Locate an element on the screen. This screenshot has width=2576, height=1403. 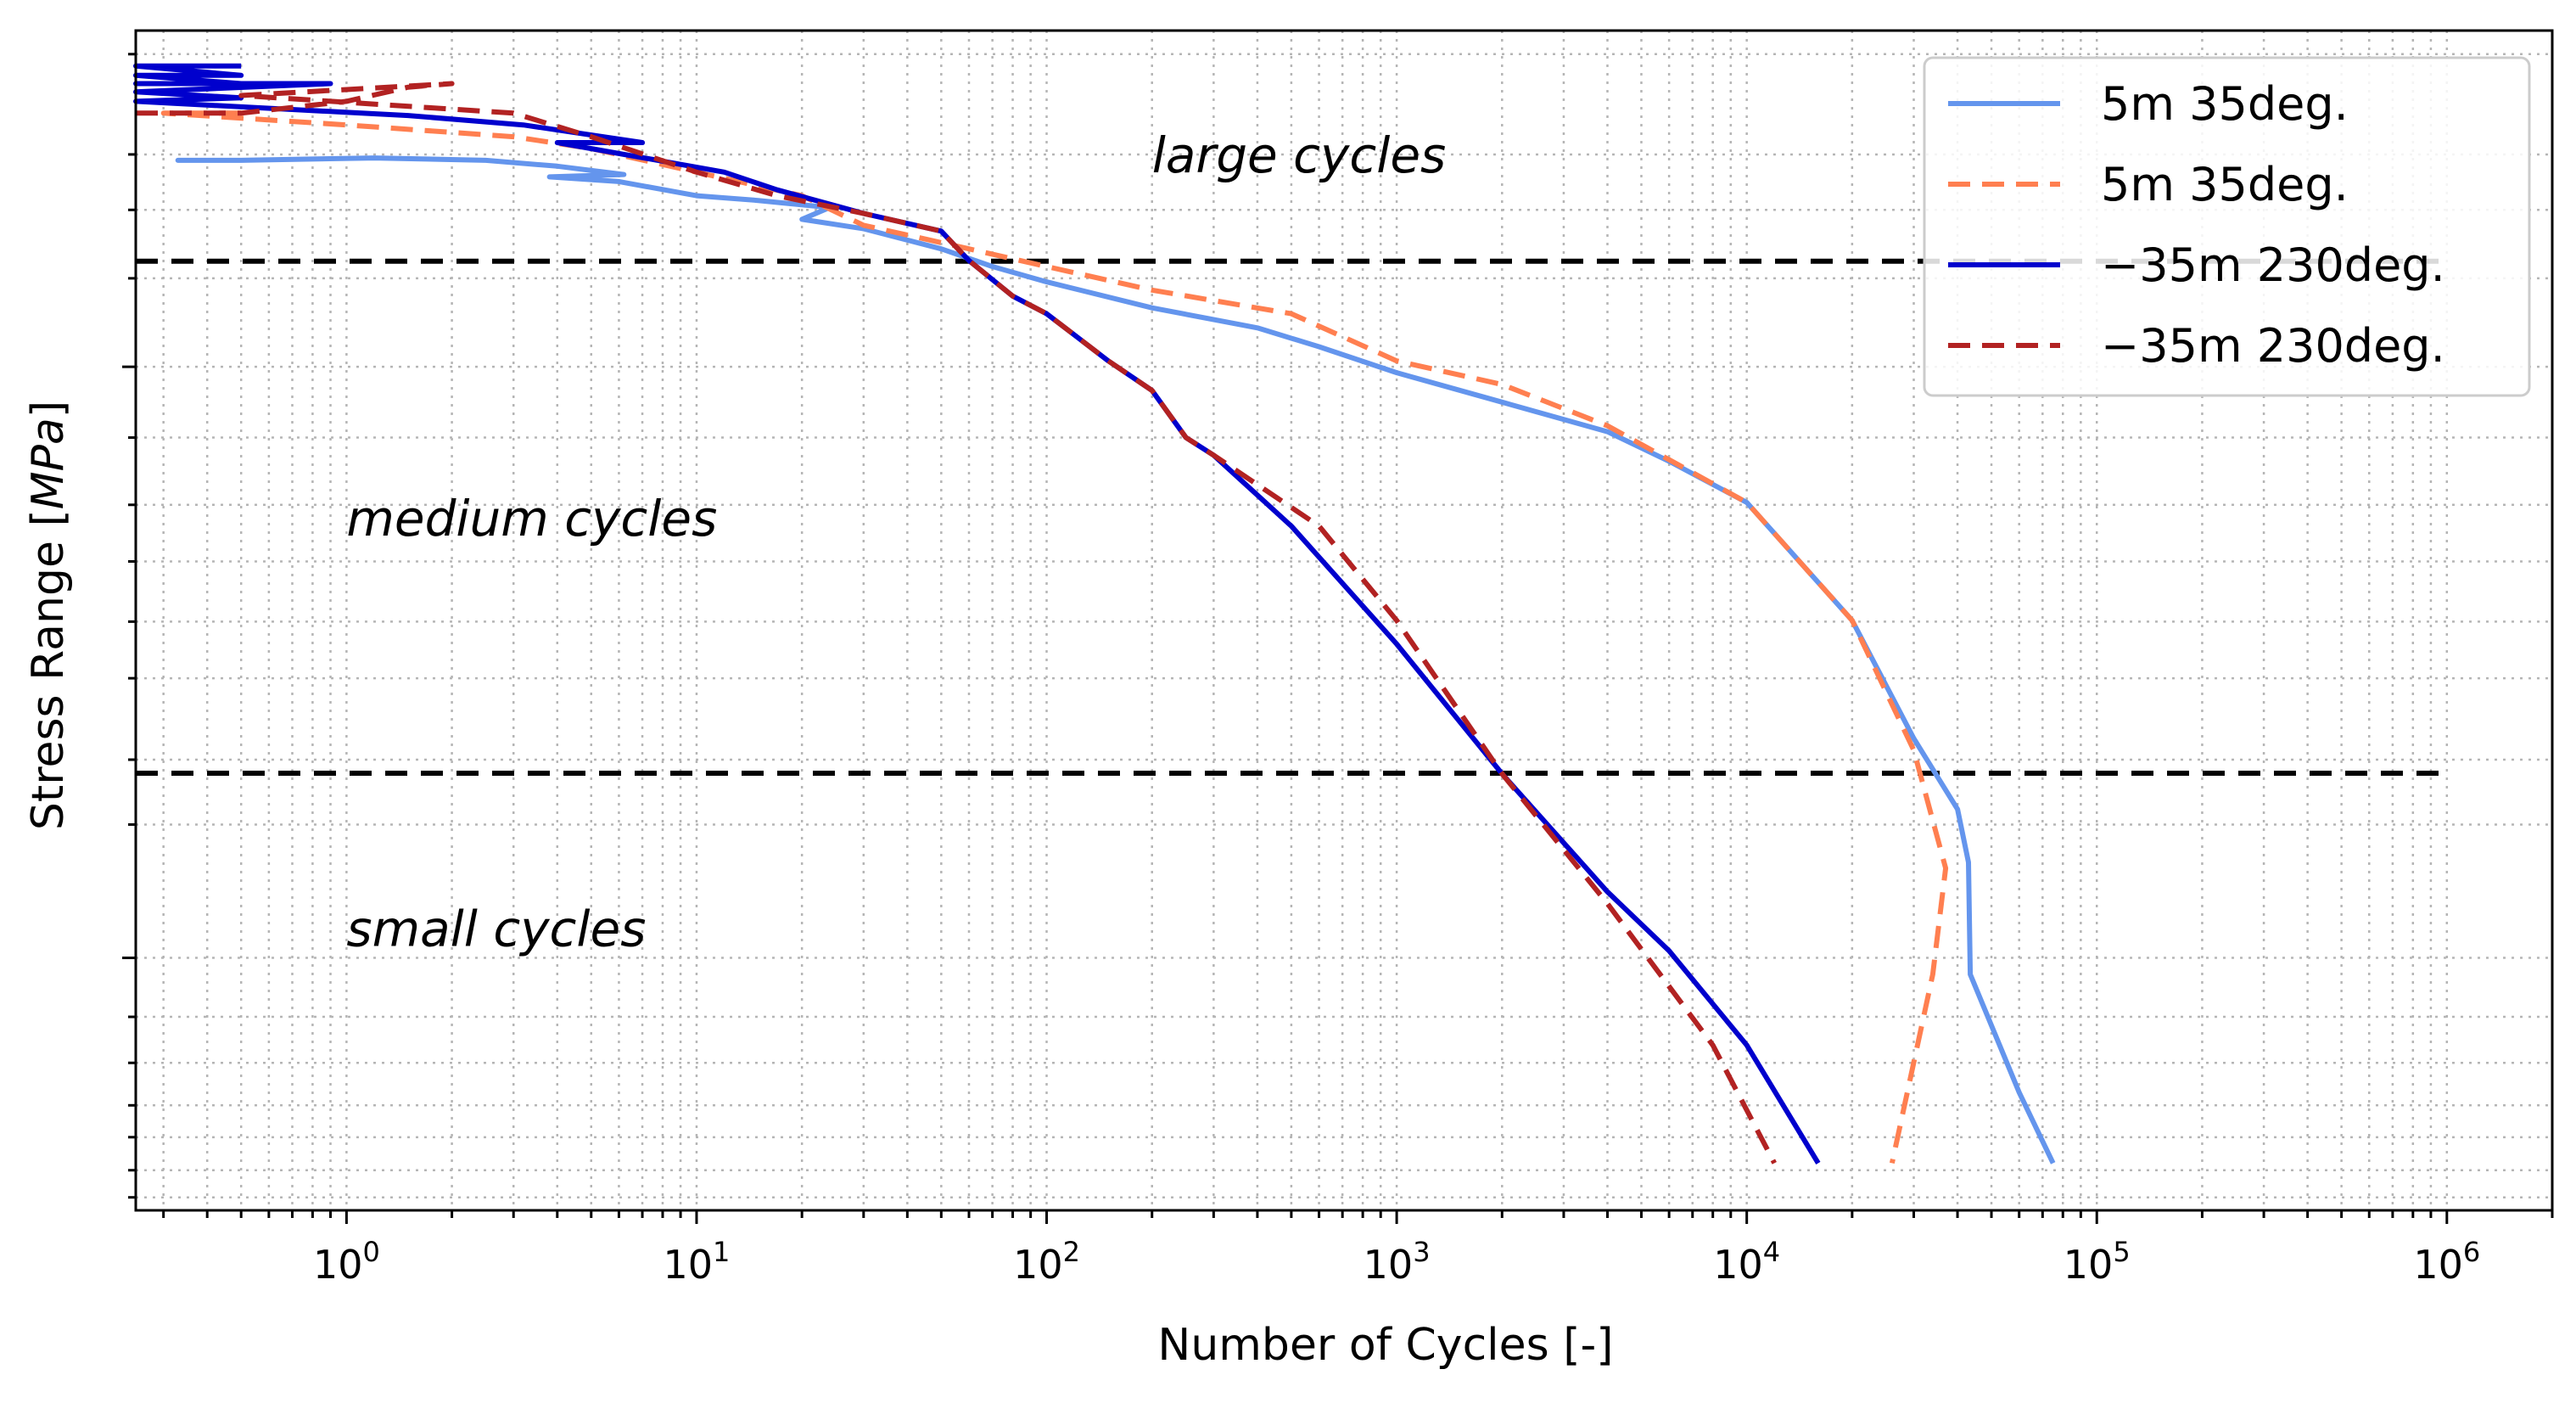
x-tick-label: 10⁰ is located at coordinates (346, 1262).